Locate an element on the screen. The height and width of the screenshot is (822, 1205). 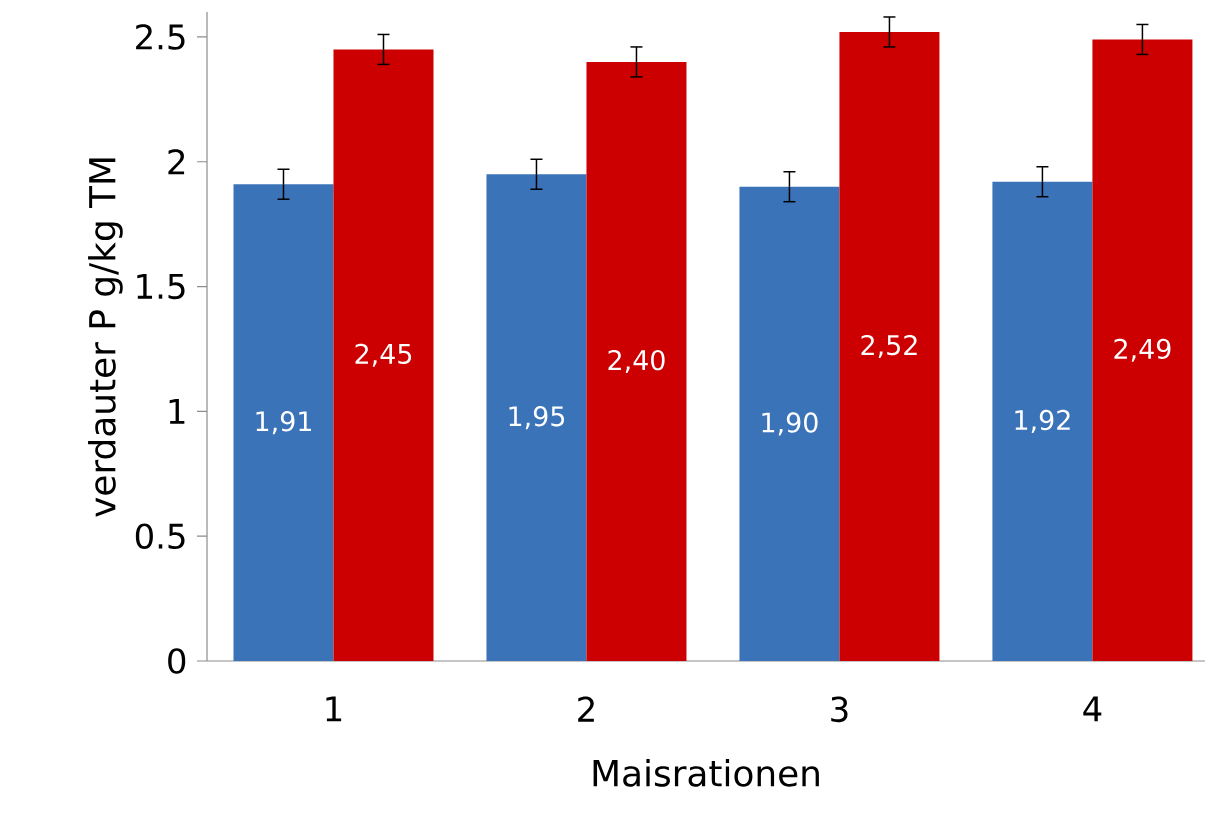
data-label: 1,91 is located at coordinates (283, 423).